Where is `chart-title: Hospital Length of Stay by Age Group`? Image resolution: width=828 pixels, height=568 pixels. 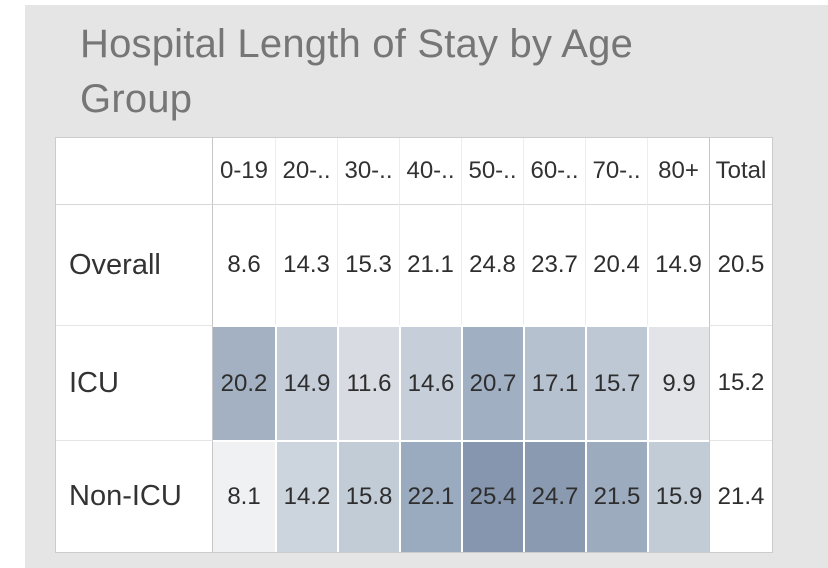 chart-title: Hospital Length of Stay by Age Group is located at coordinates (357, 72).